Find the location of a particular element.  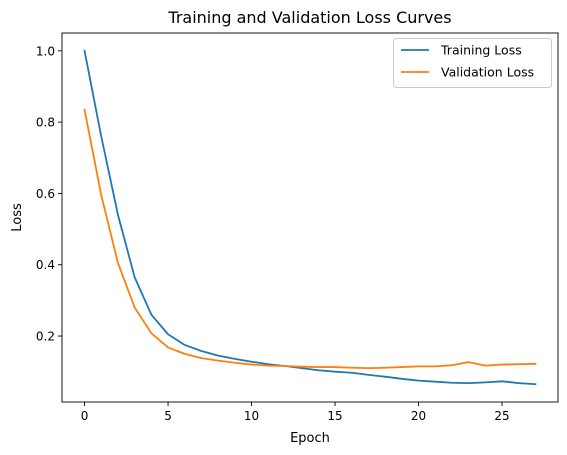

x-tick-label: 0 is located at coordinates (85, 416).